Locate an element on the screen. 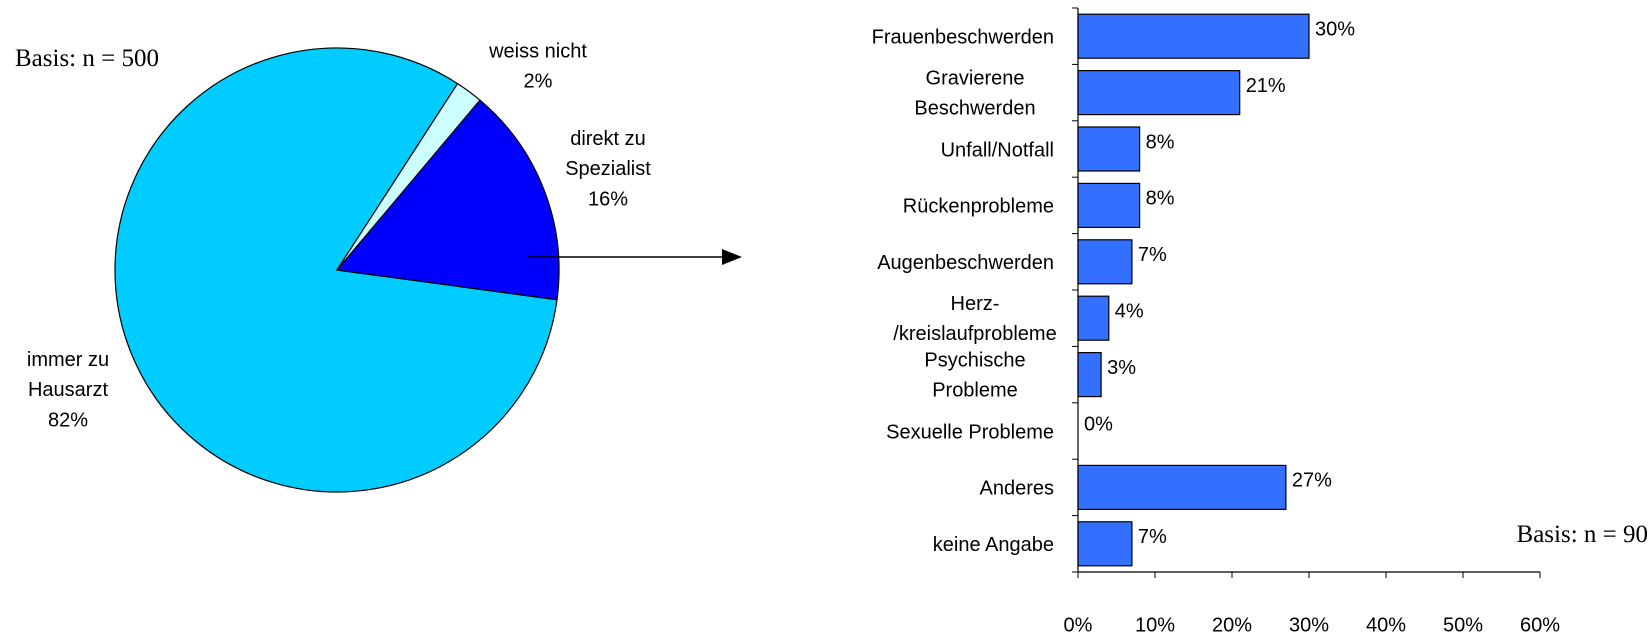  bar-value-label: 4% is located at coordinates (1129, 311).